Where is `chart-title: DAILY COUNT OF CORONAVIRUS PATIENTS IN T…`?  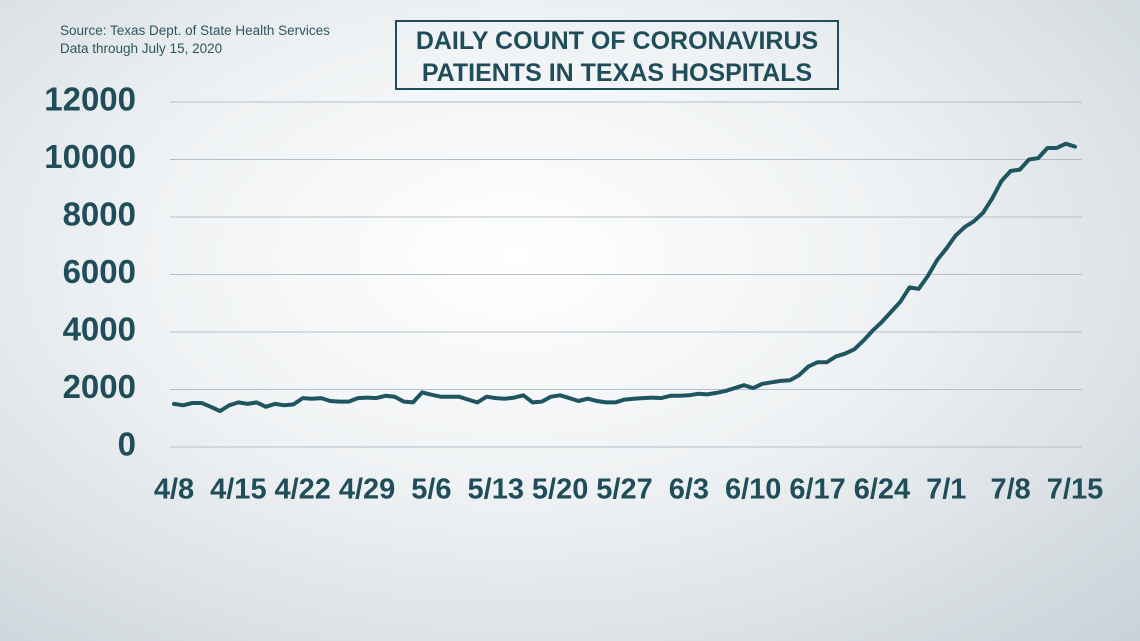 chart-title: DAILY COUNT OF CORONAVIRUS PATIENTS IN T… is located at coordinates (617, 55).